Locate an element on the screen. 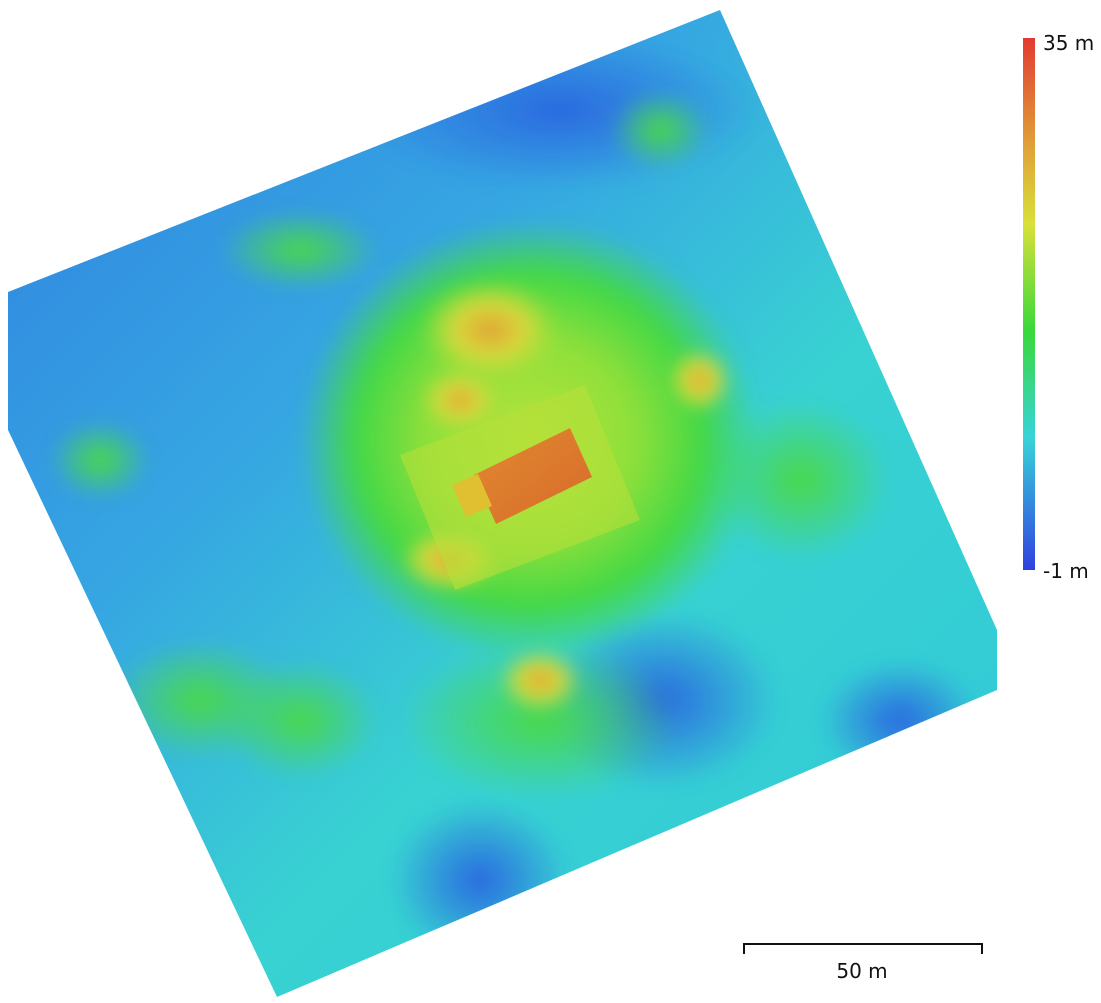  color-ramp is located at coordinates (1029, 304).